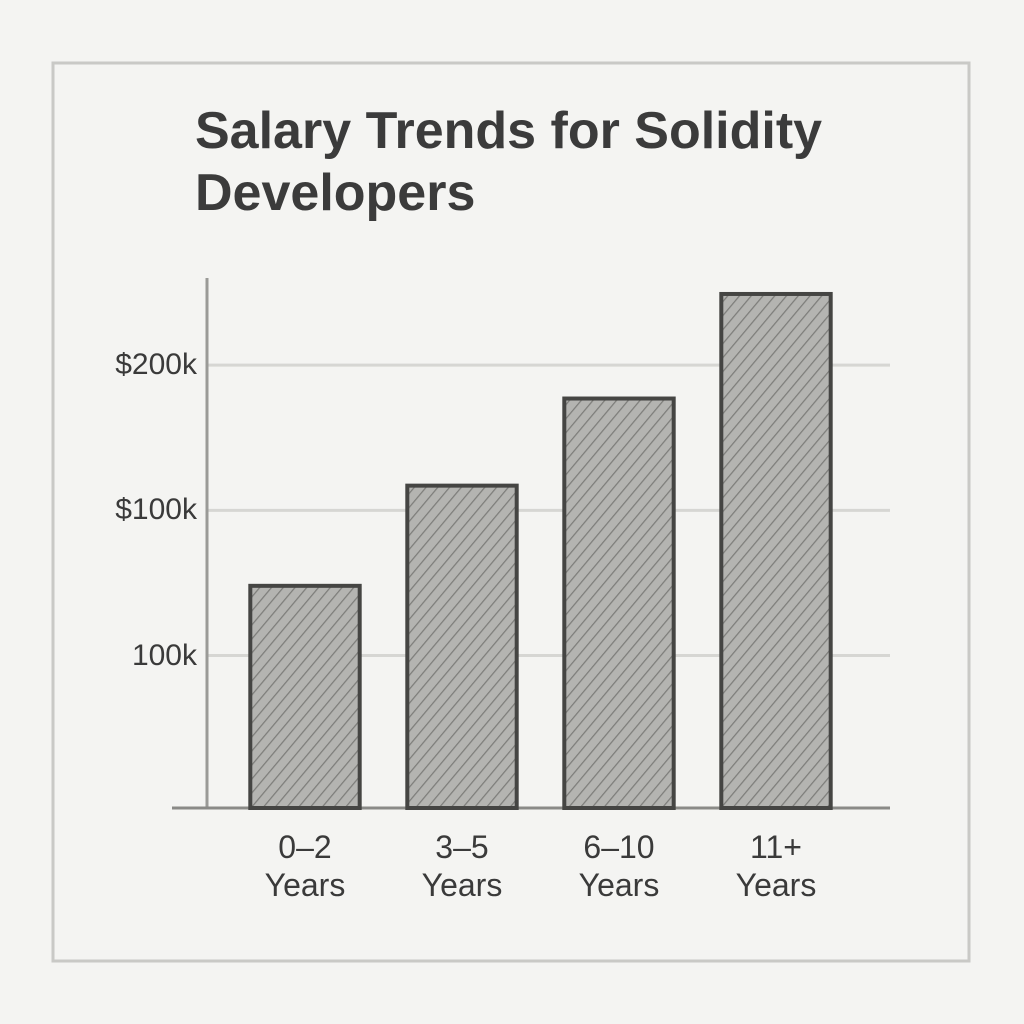  I want to click on y-tick-label: $200k, so click(156, 365).